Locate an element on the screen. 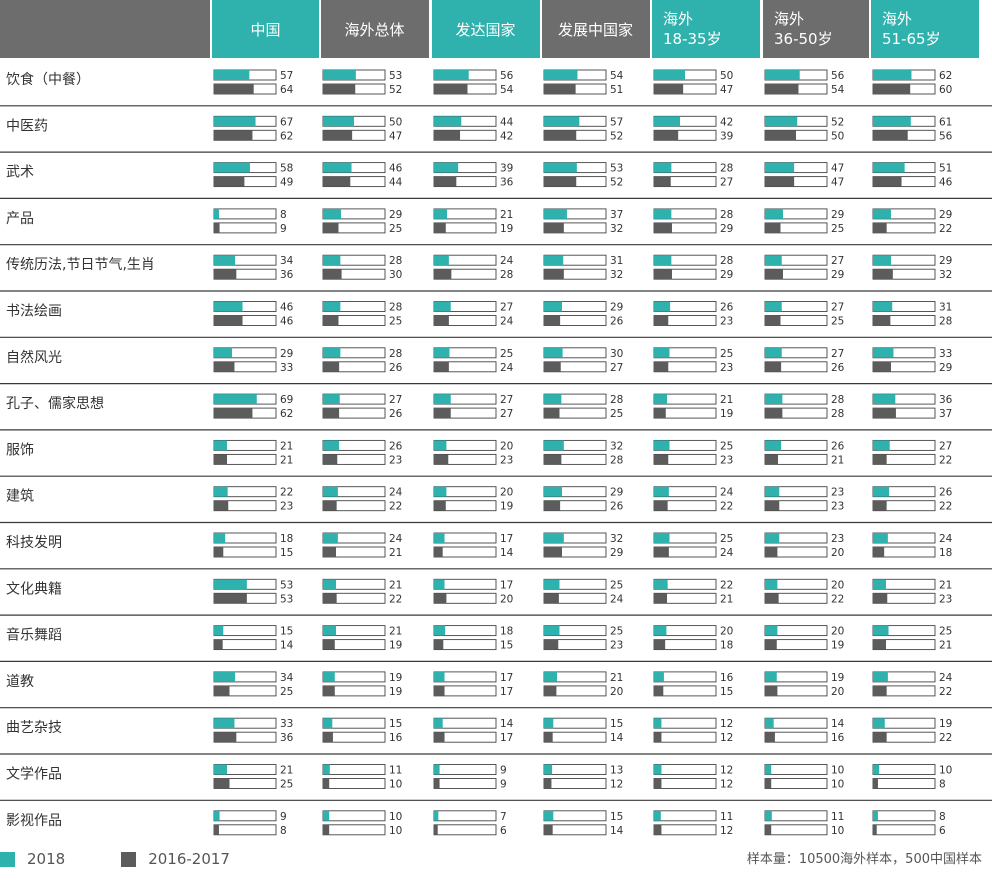 The height and width of the screenshot is (884, 992). value-label-2016-2017: 25 is located at coordinates (395, 229).